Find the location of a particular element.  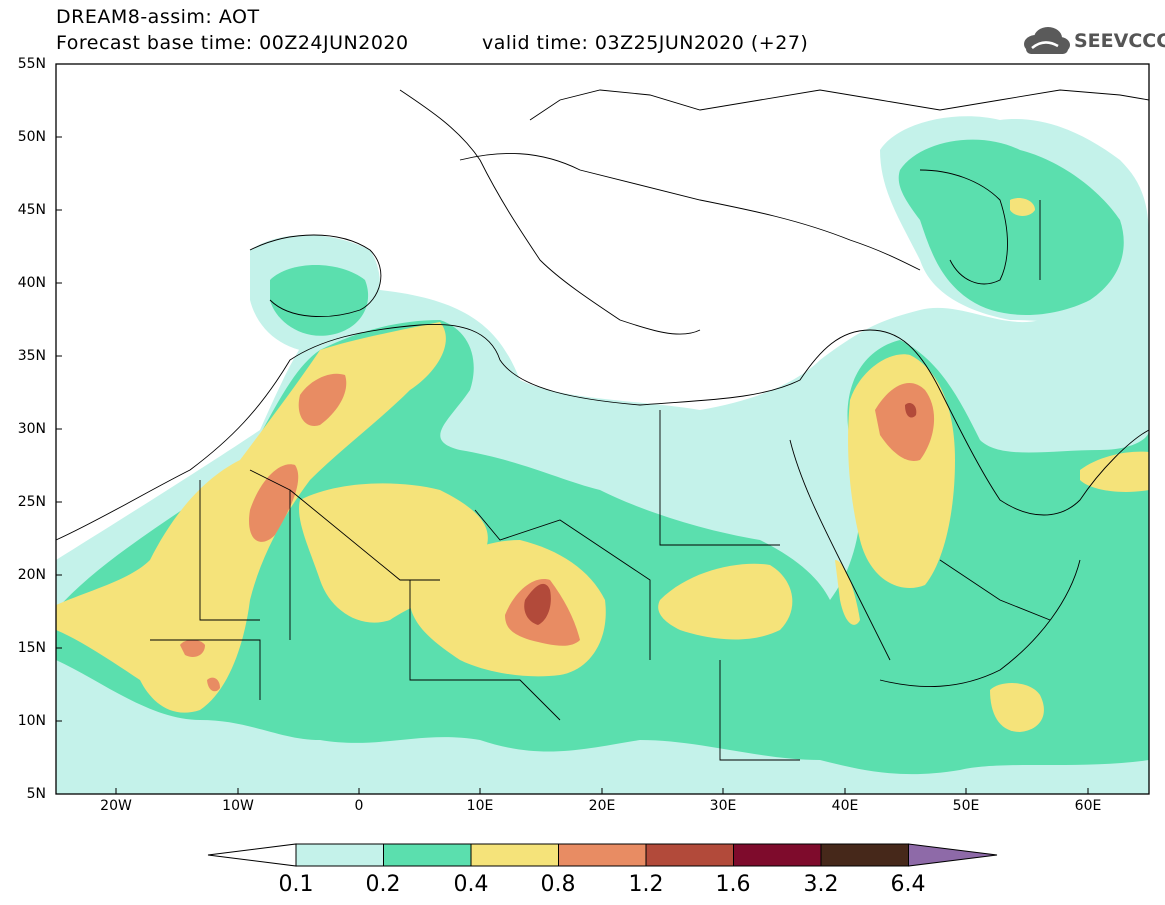

lat-label-20n: 20N is located at coordinates (31, 575).